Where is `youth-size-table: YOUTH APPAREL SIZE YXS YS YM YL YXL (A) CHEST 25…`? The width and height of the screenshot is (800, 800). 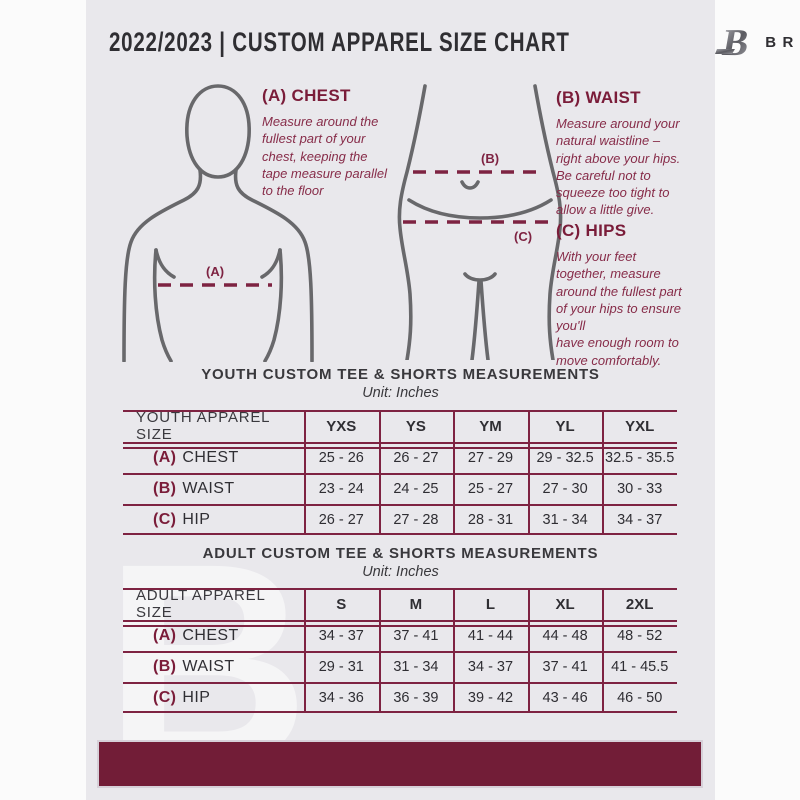 youth-size-table: YOUTH APPAREL SIZE YXS YS YM YL YXL (A) CHEST 25… is located at coordinates (400, 472).